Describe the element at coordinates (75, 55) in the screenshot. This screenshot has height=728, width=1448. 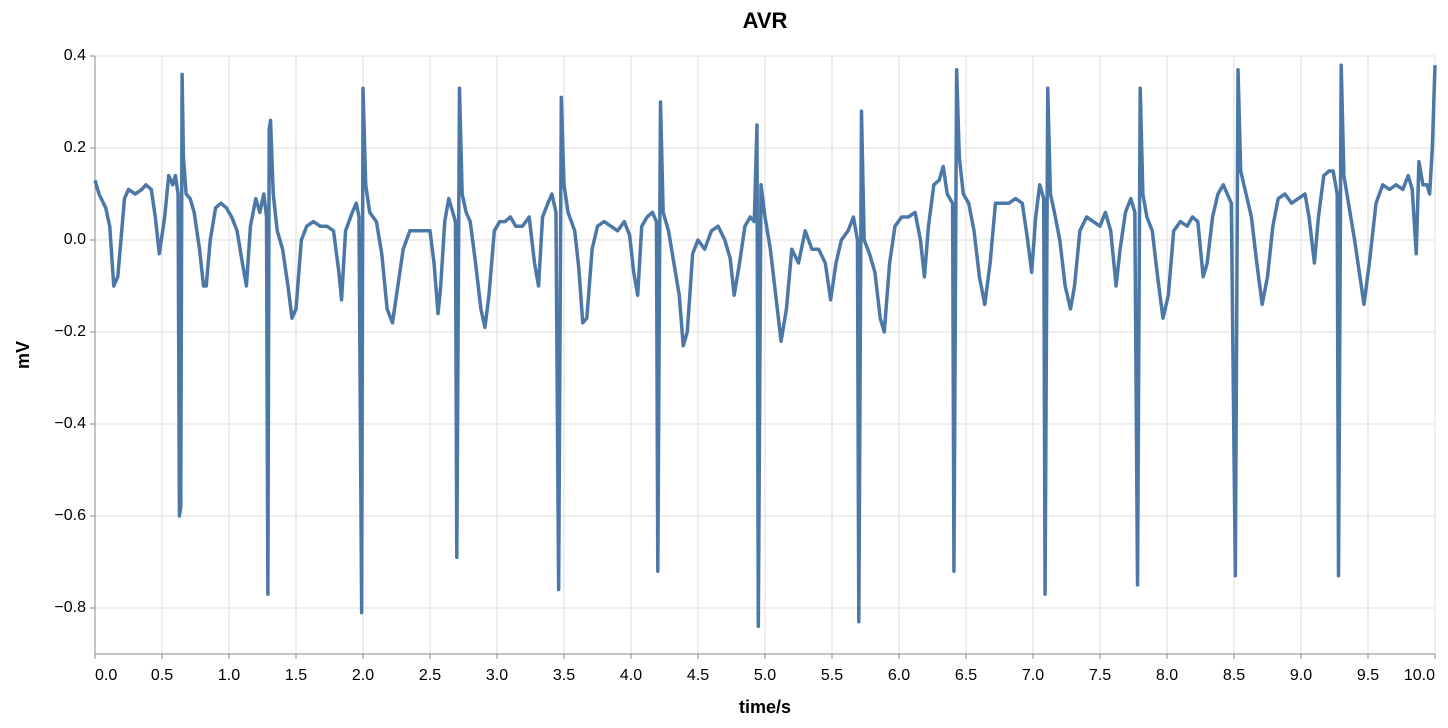
I see `y-tick-label: 0.4` at that location.